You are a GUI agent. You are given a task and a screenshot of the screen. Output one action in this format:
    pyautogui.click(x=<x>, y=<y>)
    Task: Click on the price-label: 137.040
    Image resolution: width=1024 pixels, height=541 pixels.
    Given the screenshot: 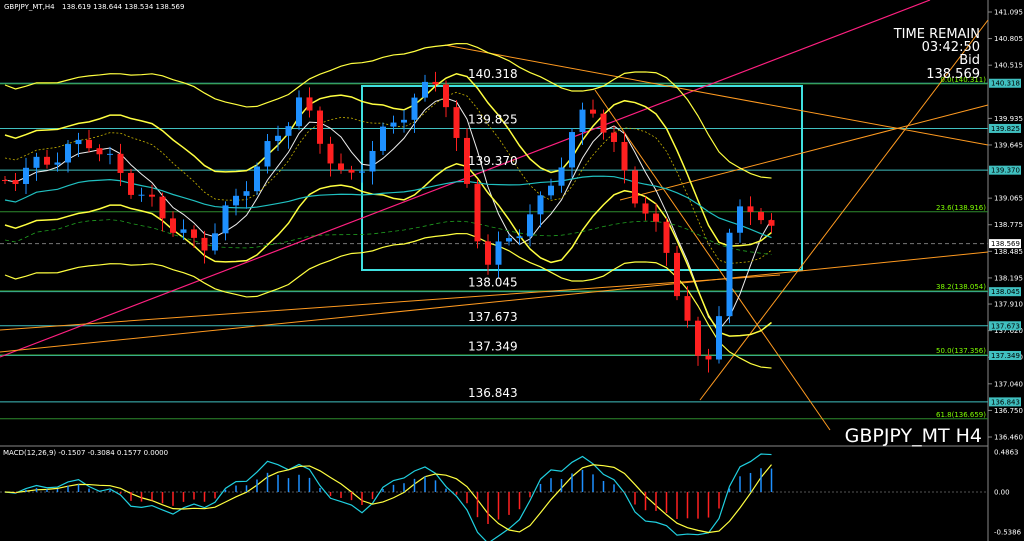 What is the action you would take?
    pyautogui.click(x=1008, y=384)
    